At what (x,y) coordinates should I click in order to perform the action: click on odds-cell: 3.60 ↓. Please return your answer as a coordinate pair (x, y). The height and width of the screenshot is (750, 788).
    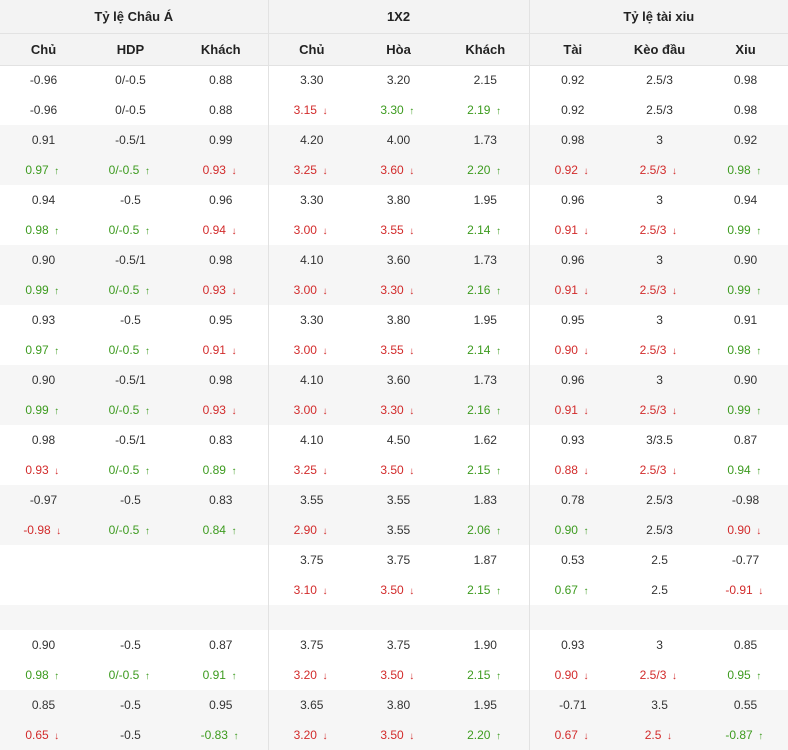
    Looking at the image, I should click on (399, 170).